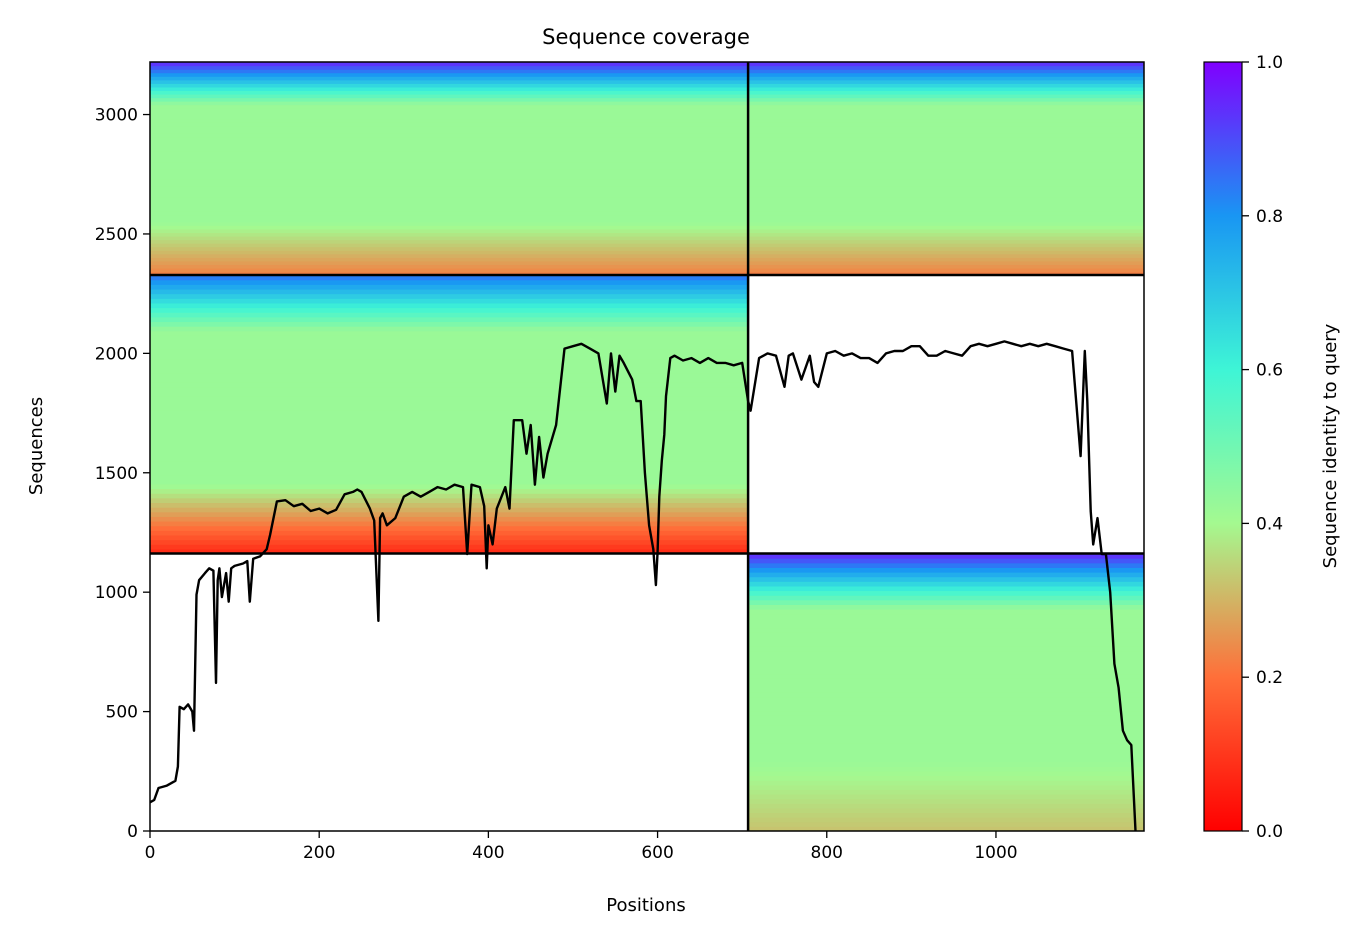 The height and width of the screenshot is (939, 1364). I want to click on x-tick-label-3: 600, so click(657, 853).